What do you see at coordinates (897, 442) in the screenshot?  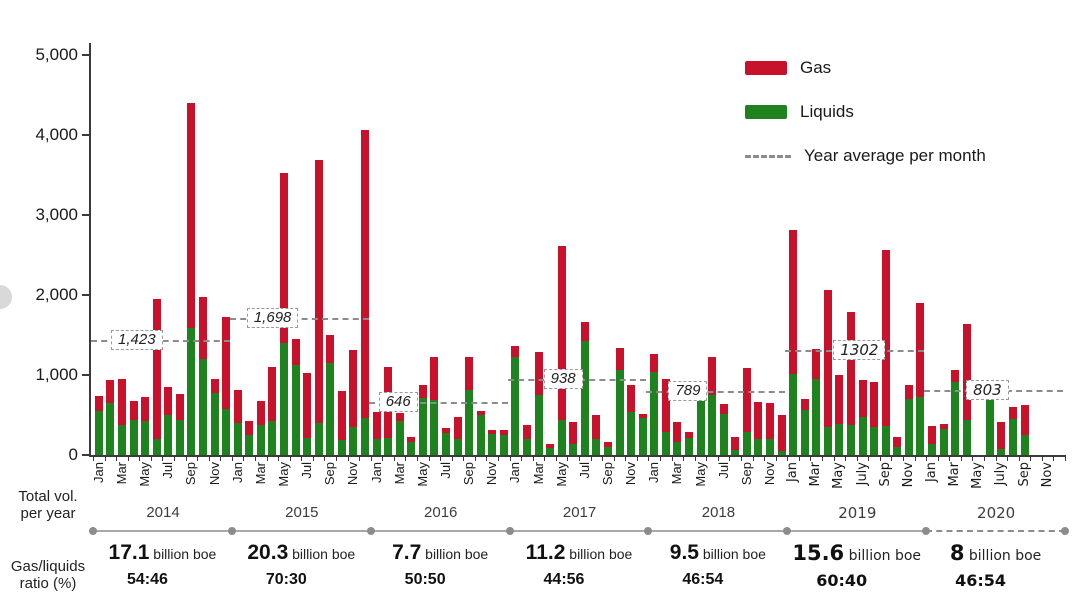 I see `bar-2019-Oct-gas` at bounding box center [897, 442].